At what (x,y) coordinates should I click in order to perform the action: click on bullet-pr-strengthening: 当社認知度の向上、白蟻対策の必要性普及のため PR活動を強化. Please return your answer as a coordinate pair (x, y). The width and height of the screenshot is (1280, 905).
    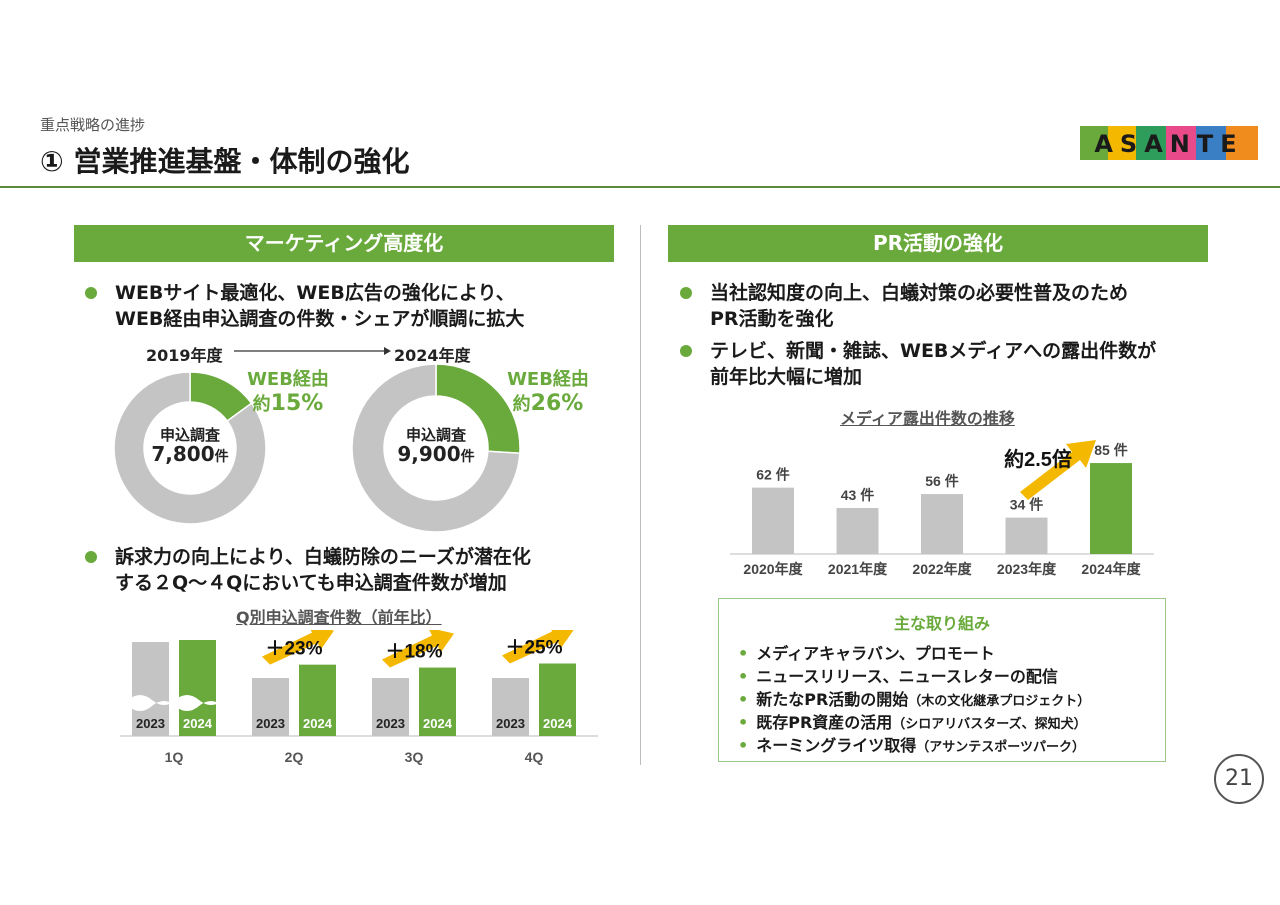
    Looking at the image, I should click on (950, 306).